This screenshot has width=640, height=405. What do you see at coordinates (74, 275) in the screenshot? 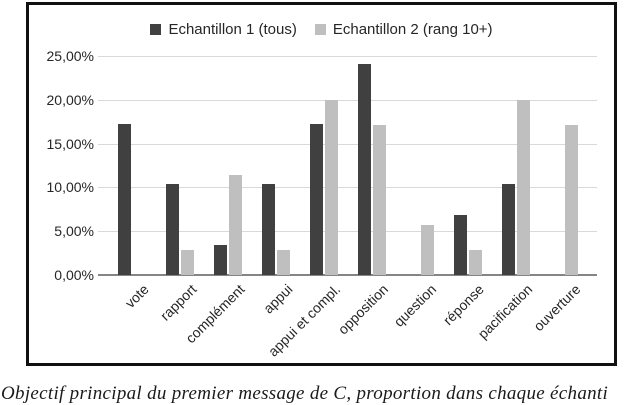
I see `y-tick-label: 0,00%` at bounding box center [74, 275].